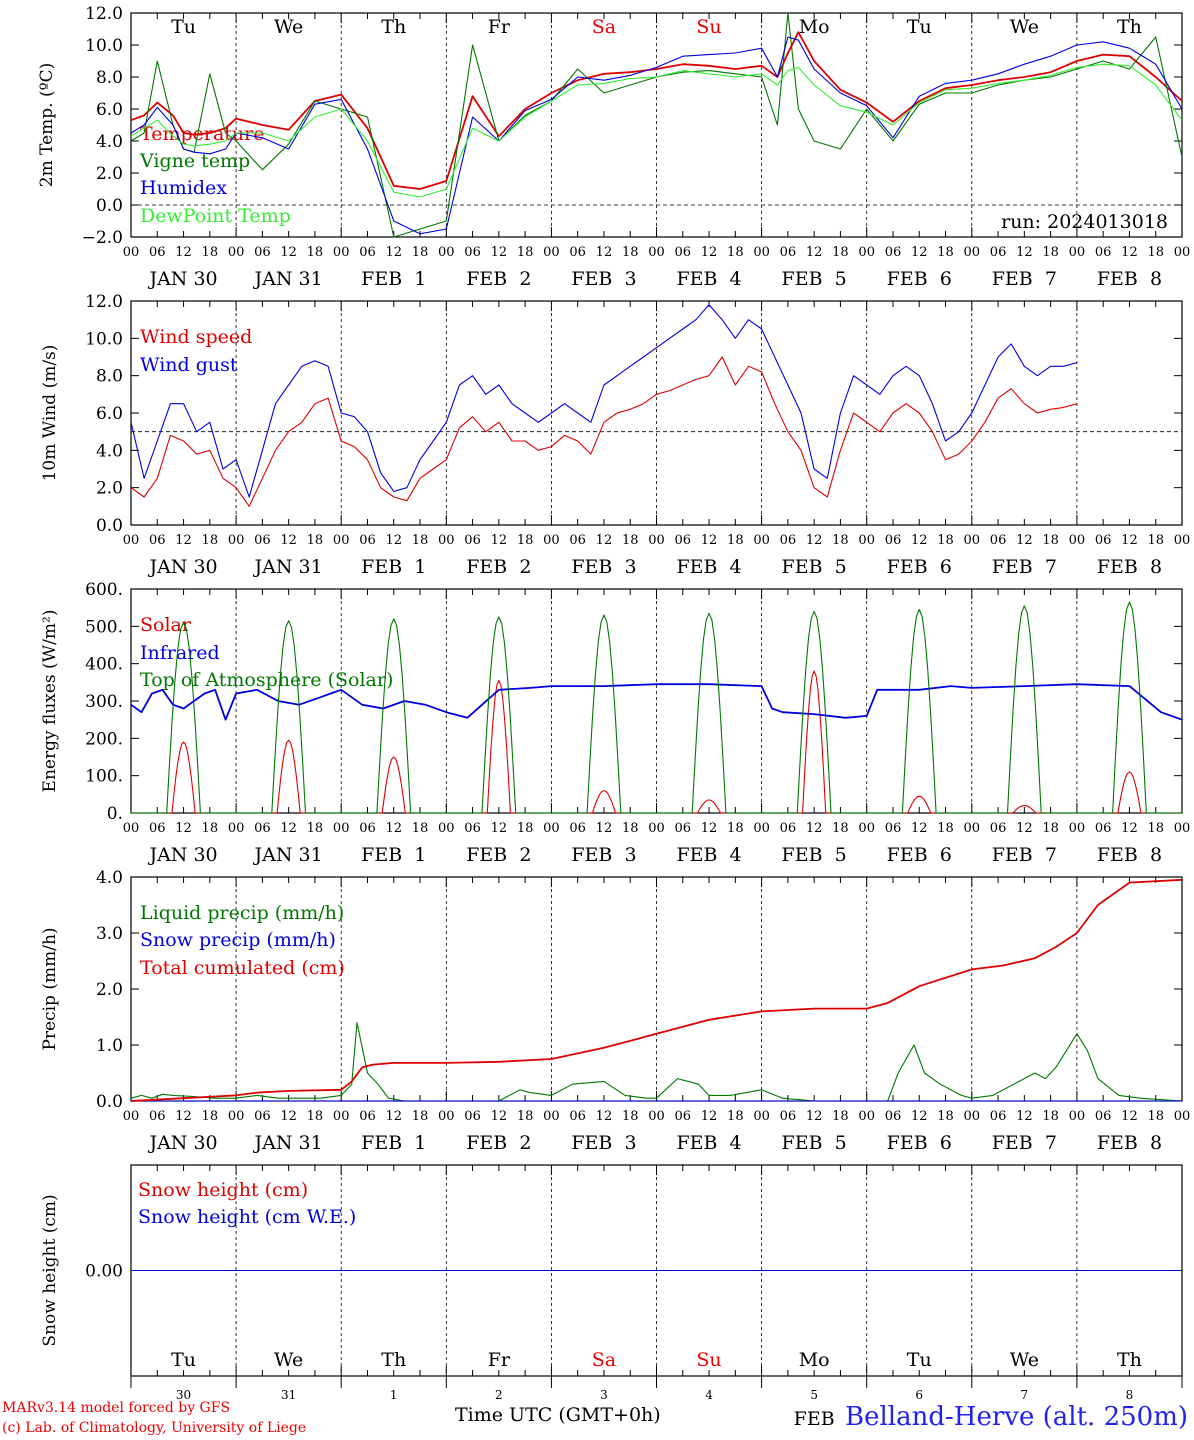  What do you see at coordinates (104, 302) in the screenshot?
I see `y-tick-label: 12.0` at bounding box center [104, 302].